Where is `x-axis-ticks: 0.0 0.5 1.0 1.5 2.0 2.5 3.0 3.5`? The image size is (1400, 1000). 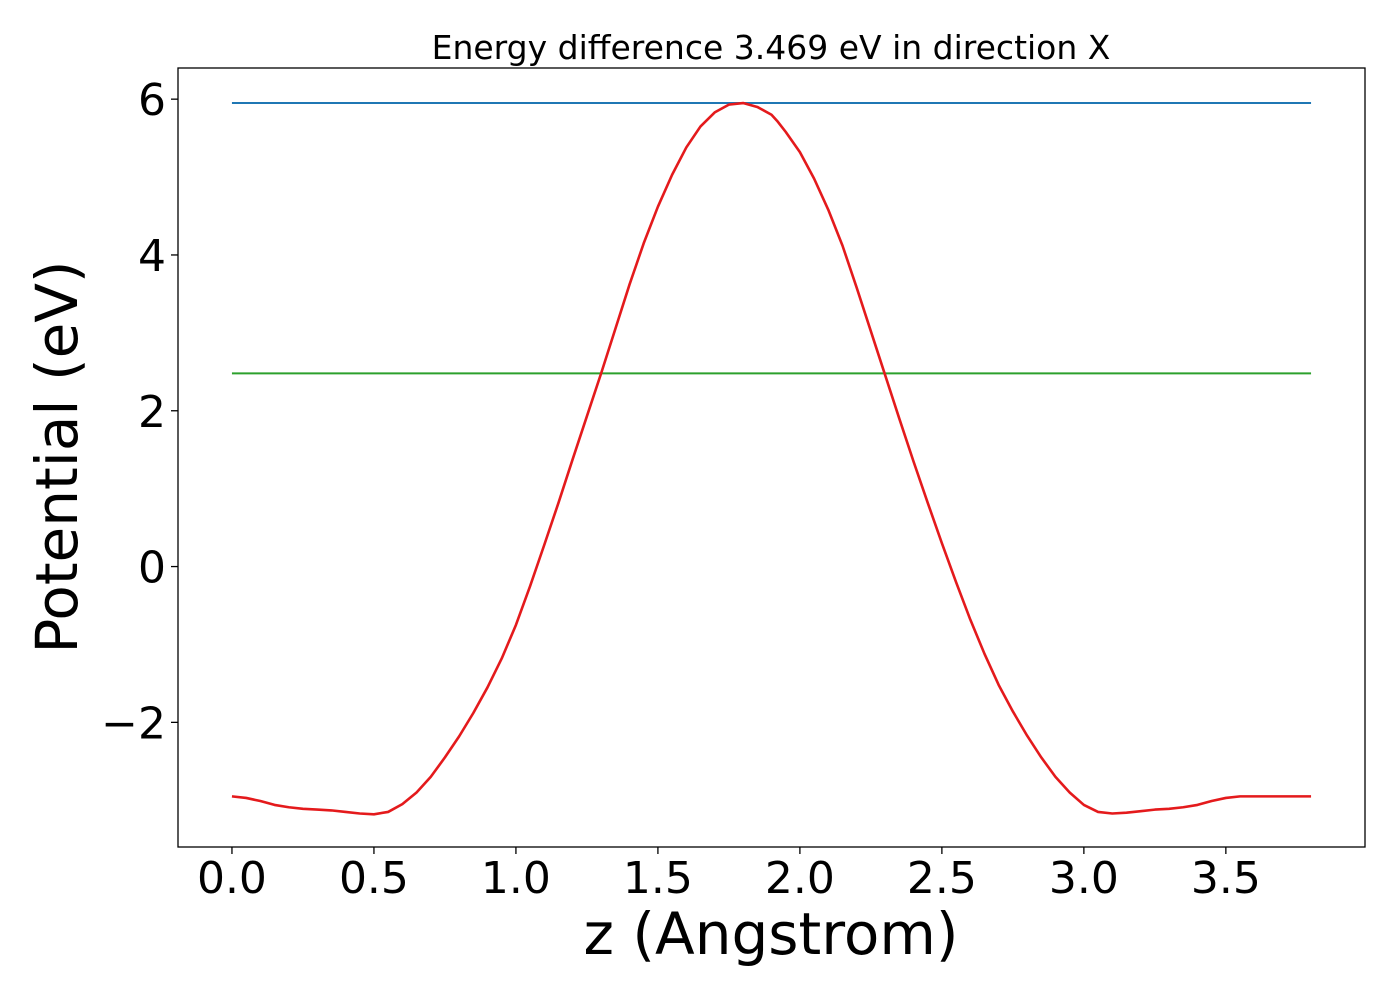
x-axis-ticks: 0.0 0.5 1.0 1.5 2.0 2.5 3.0 3.5 is located at coordinates (729, 875).